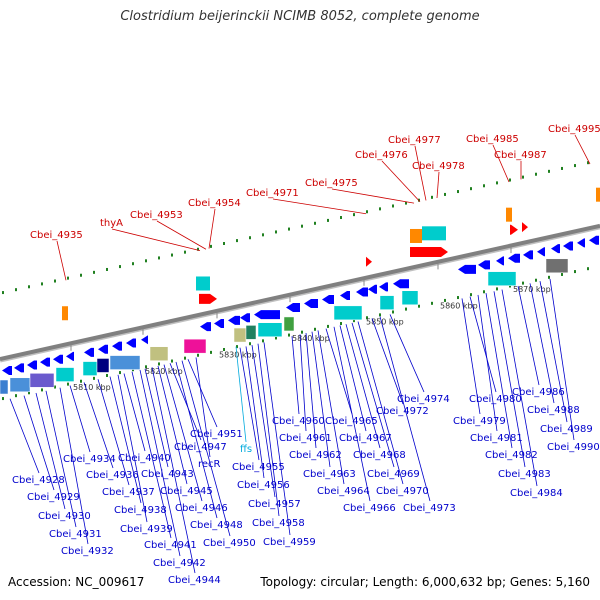 This screenshot has width=600, height=600. I want to click on plus-gene-label: Cbei_4985, so click(492, 139).